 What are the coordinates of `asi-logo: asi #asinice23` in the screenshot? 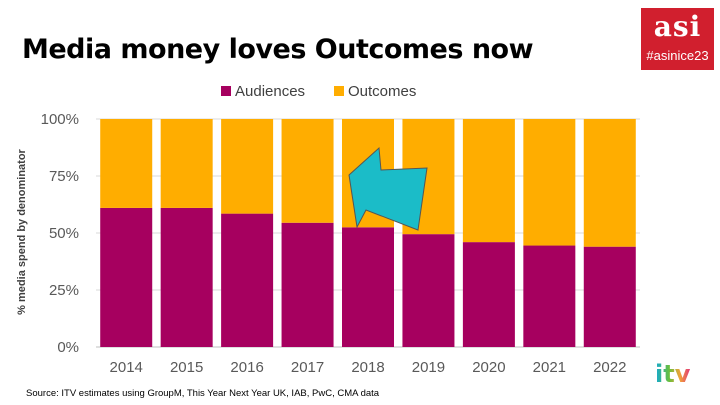 It's located at (677, 39).